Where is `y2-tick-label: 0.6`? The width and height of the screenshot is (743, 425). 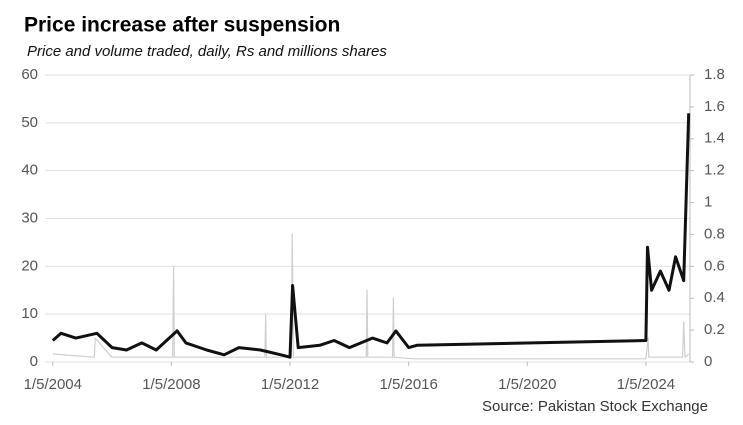
y2-tick-label: 0.6 is located at coordinates (714, 265).